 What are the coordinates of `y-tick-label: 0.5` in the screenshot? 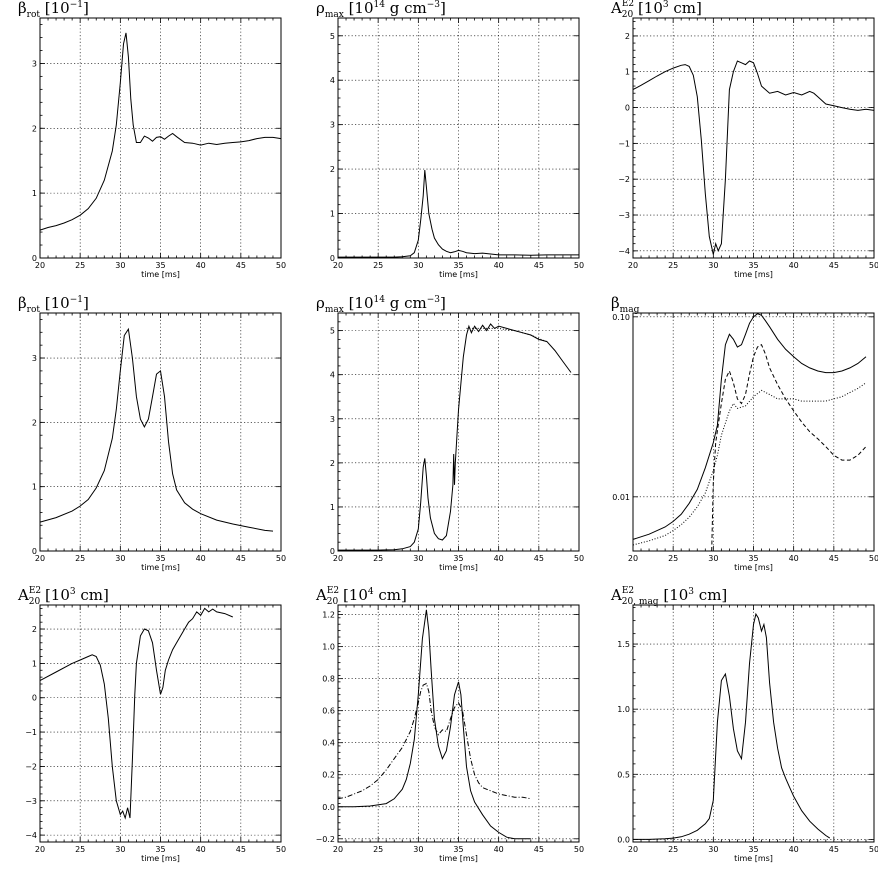 It's located at (623, 774).